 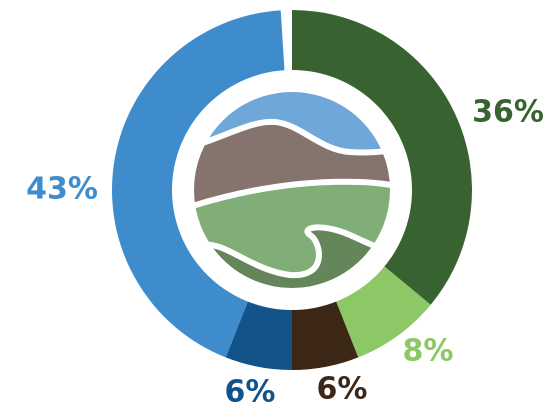 I want to click on data-label: 36%, so click(x=507, y=112).